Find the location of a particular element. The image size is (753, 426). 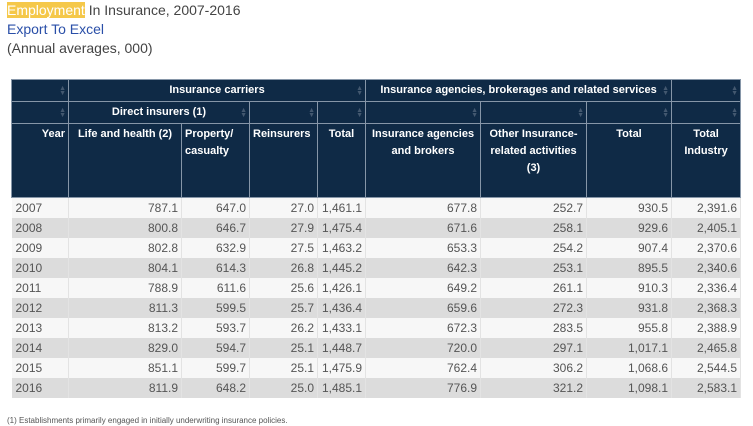

total-carriers-cell: 1,475.9 is located at coordinates (342, 368).